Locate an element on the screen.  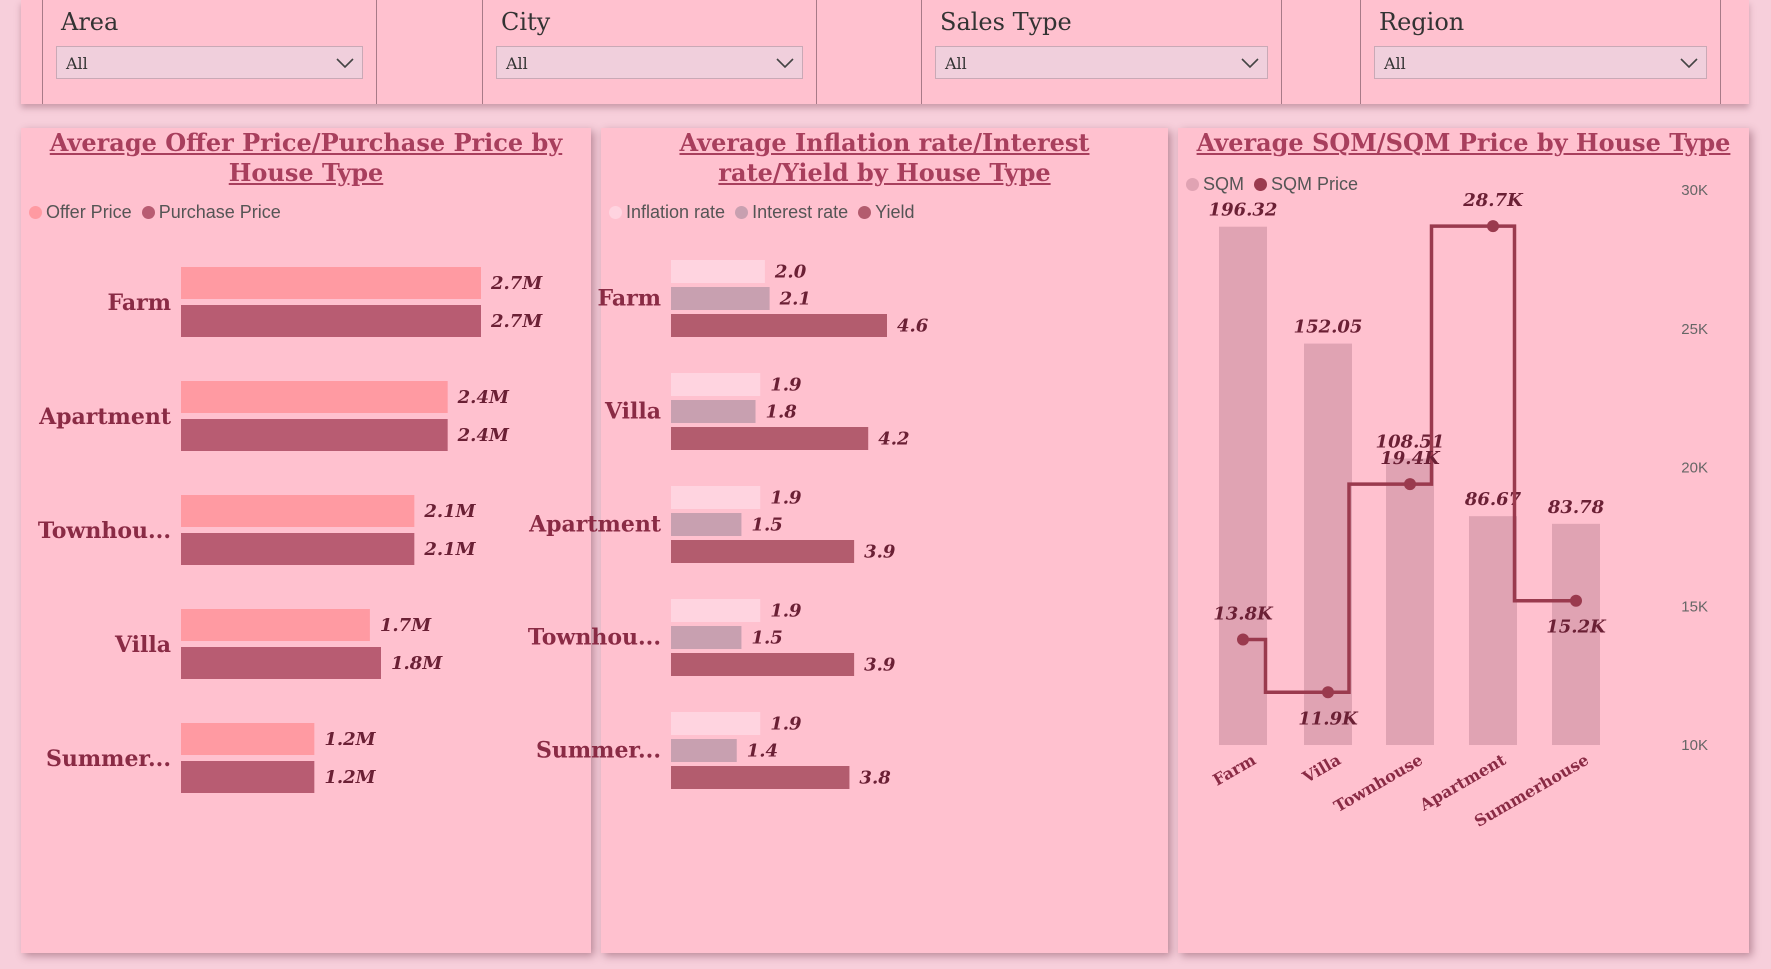
sales-type-slicer-label: Sales Type is located at coordinates (1006, 22).